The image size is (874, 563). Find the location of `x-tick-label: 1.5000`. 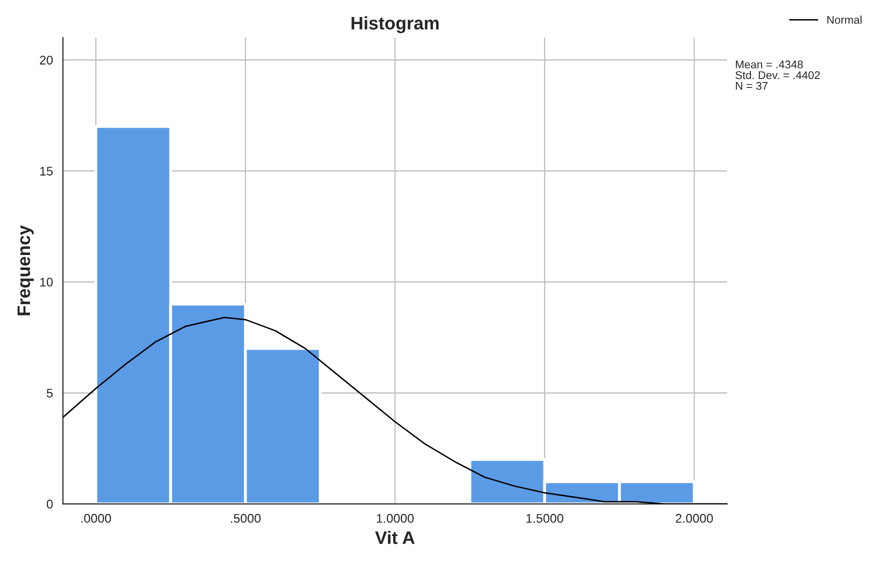

x-tick-label: 1.5000 is located at coordinates (545, 518).